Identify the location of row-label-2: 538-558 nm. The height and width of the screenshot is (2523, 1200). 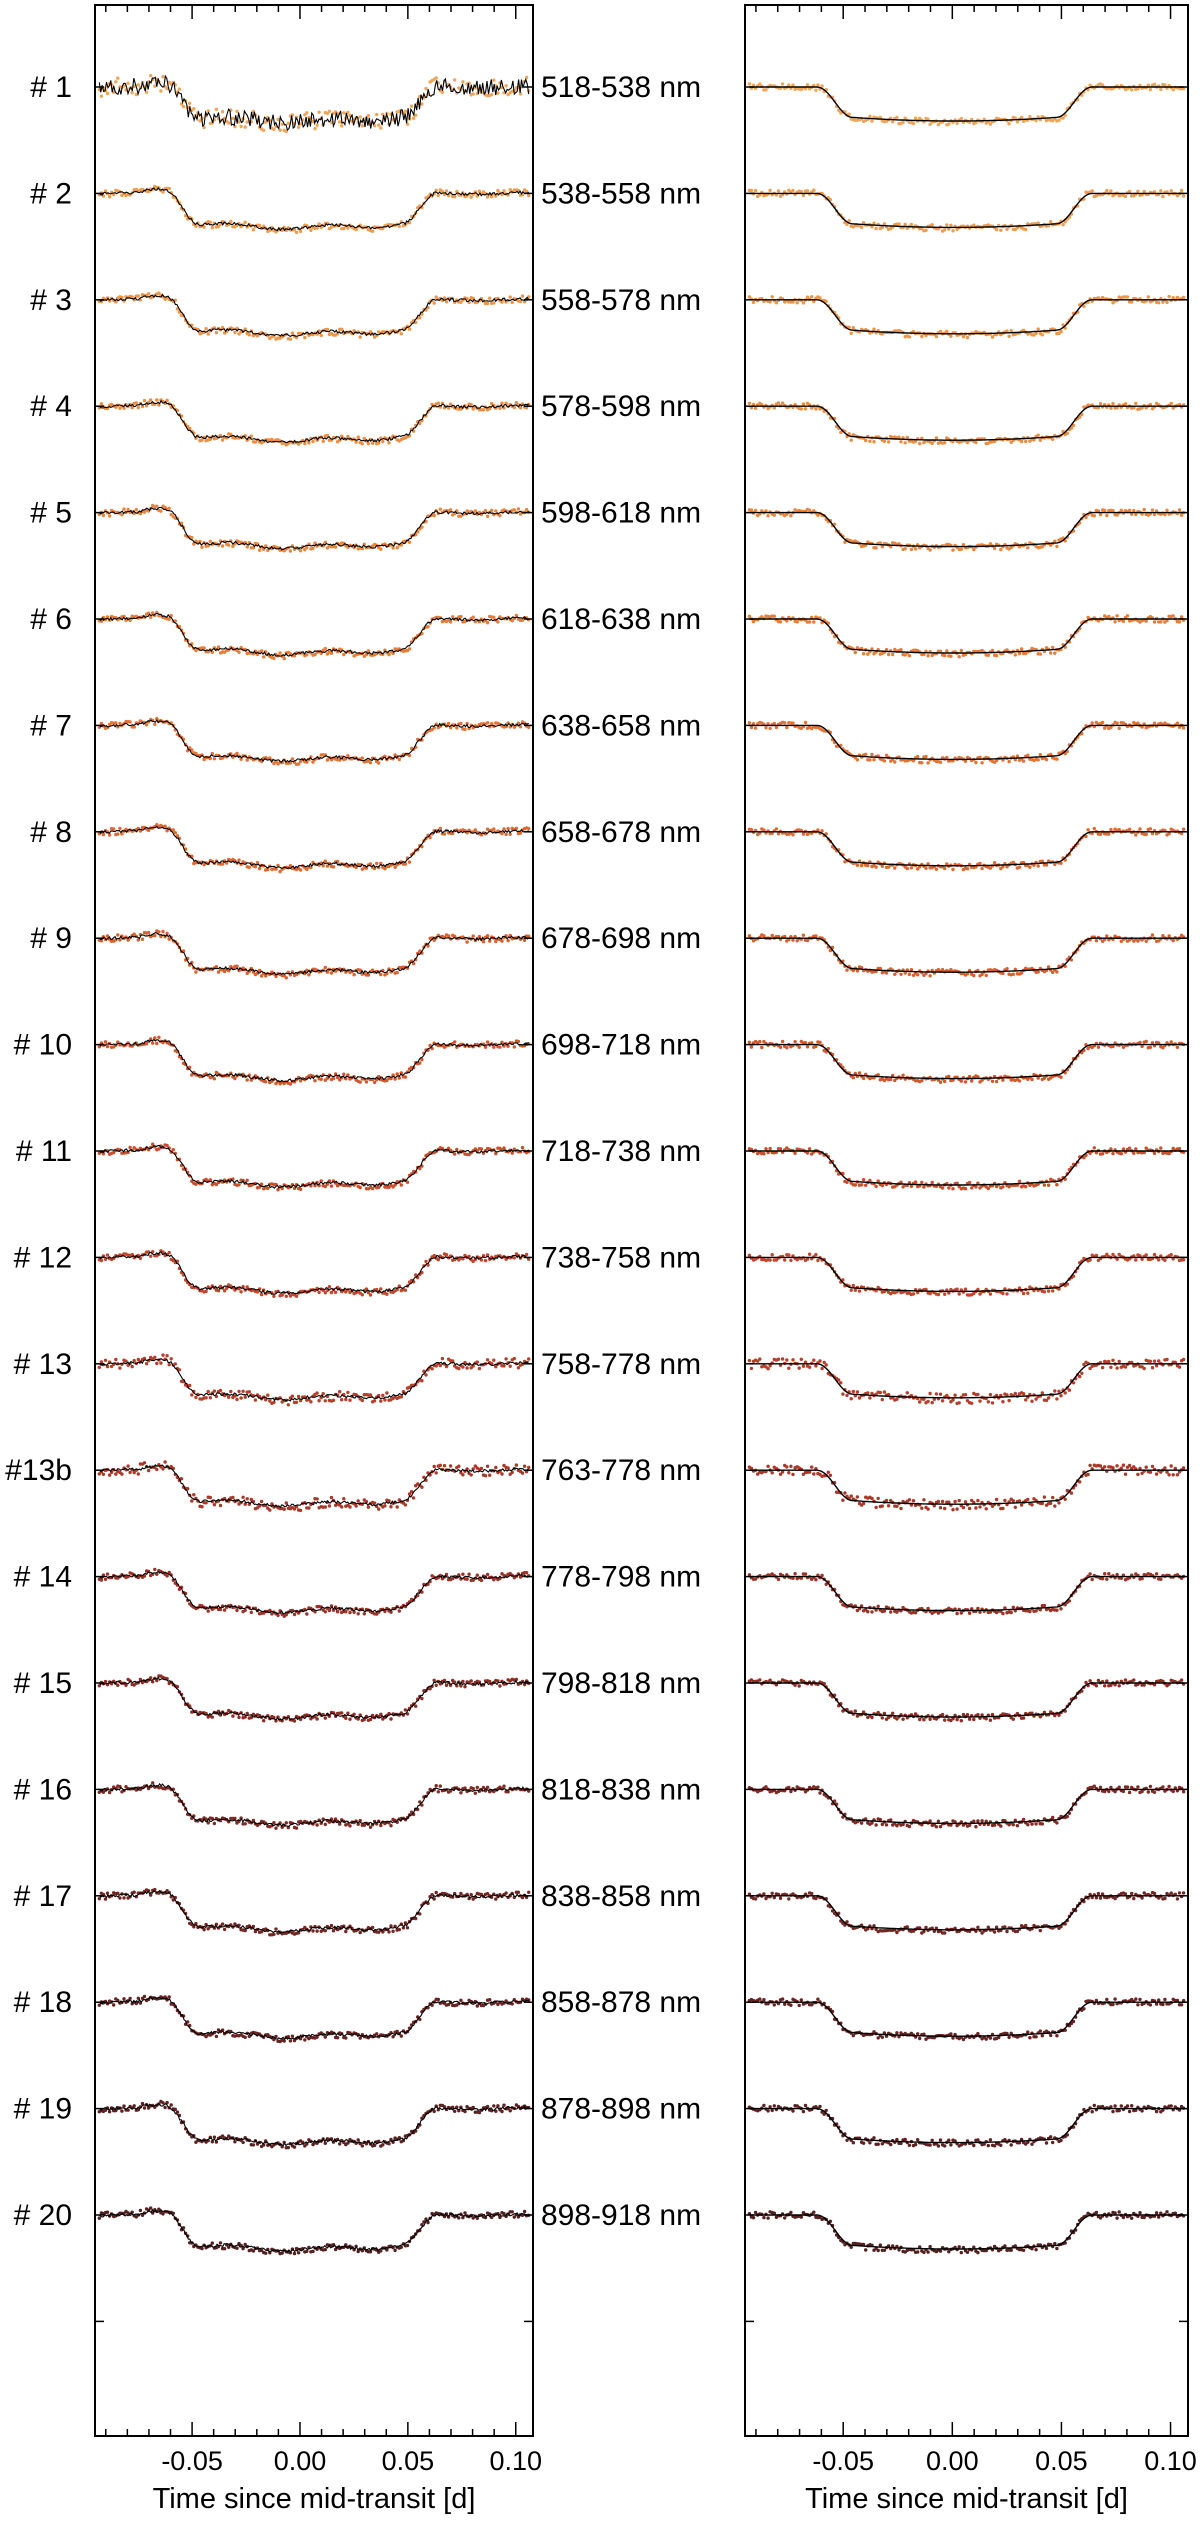
(621, 193).